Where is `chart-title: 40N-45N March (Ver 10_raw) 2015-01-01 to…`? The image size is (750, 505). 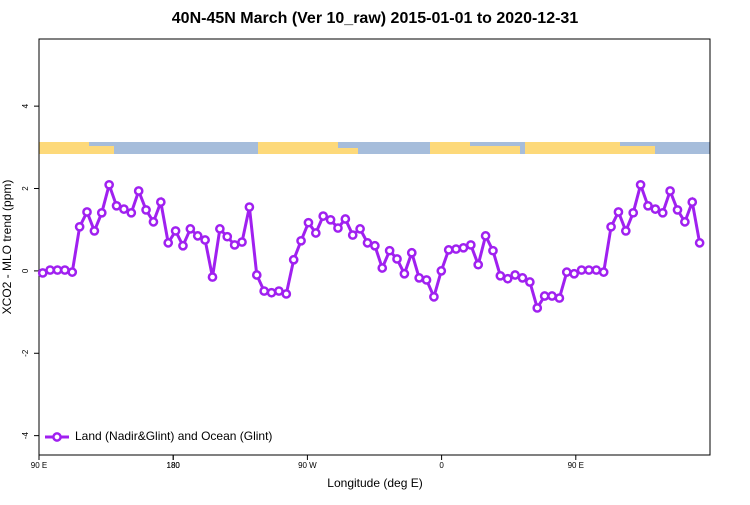
chart-title: 40N-45N March (Ver 10_raw) 2015-01-01 to… is located at coordinates (375, 18).